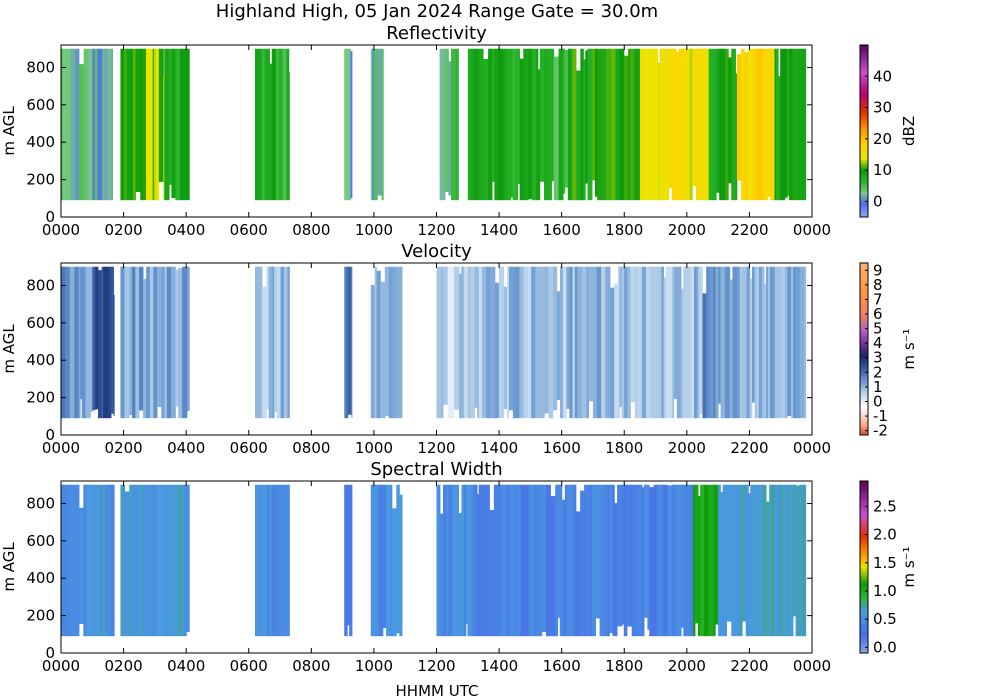 The image size is (1000, 700). What do you see at coordinates (878, 387) in the screenshot?
I see `colorbar-tick-label: 1` at bounding box center [878, 387].